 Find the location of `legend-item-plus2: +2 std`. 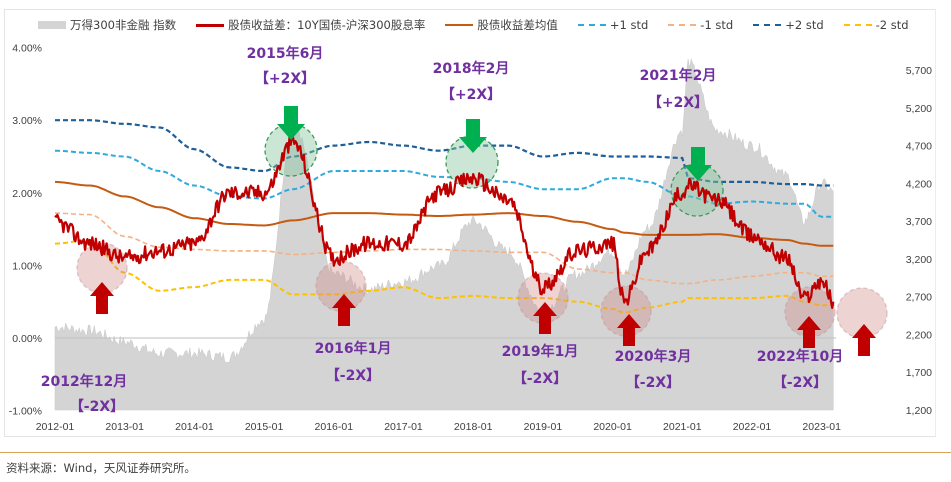

legend-item-plus2: +2 std is located at coordinates (788, 25).